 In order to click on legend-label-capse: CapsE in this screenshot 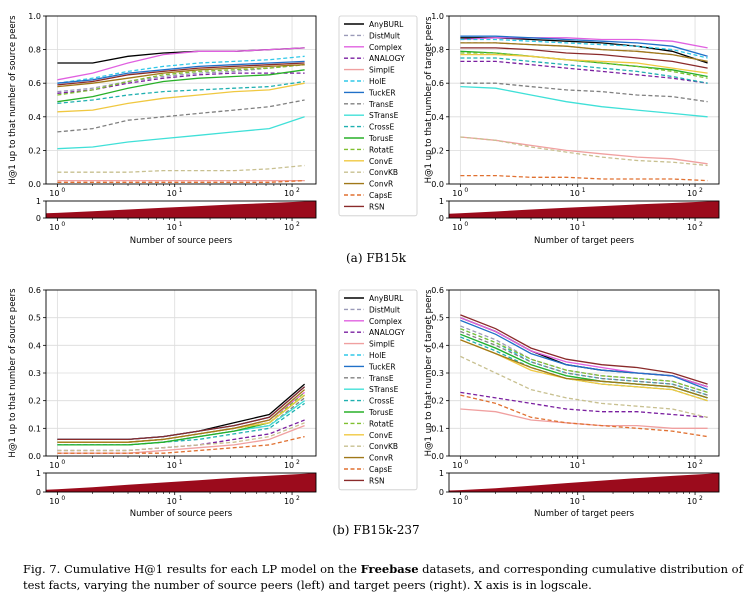, I will do `click(381, 195)`.